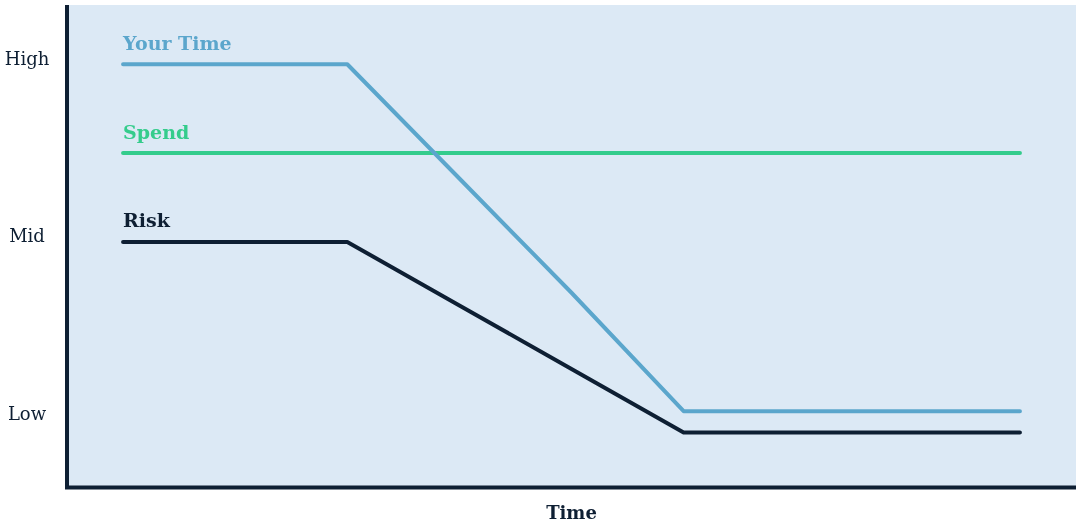 The height and width of the screenshot is (529, 1080). I want to click on text: Mid, so click(27, 236).